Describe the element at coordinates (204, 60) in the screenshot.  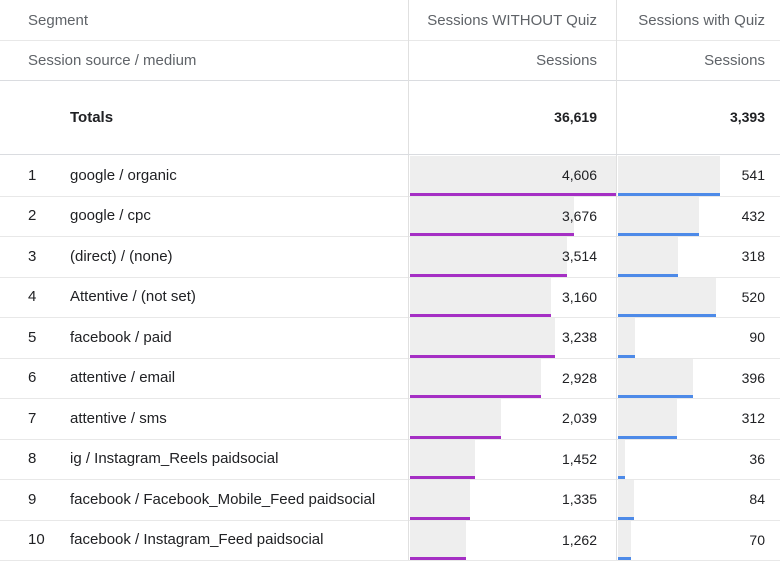
I see `dimension-header: Session source / medium` at that location.